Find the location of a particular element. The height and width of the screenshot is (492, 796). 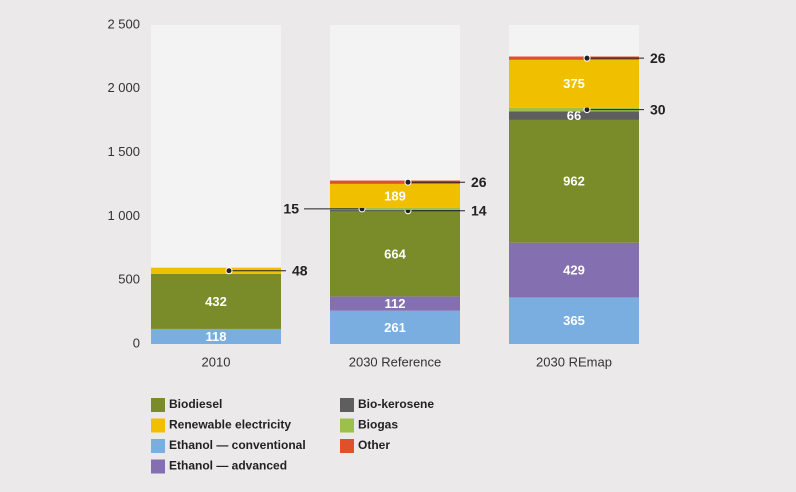

value-label: 112 is located at coordinates (395, 303).